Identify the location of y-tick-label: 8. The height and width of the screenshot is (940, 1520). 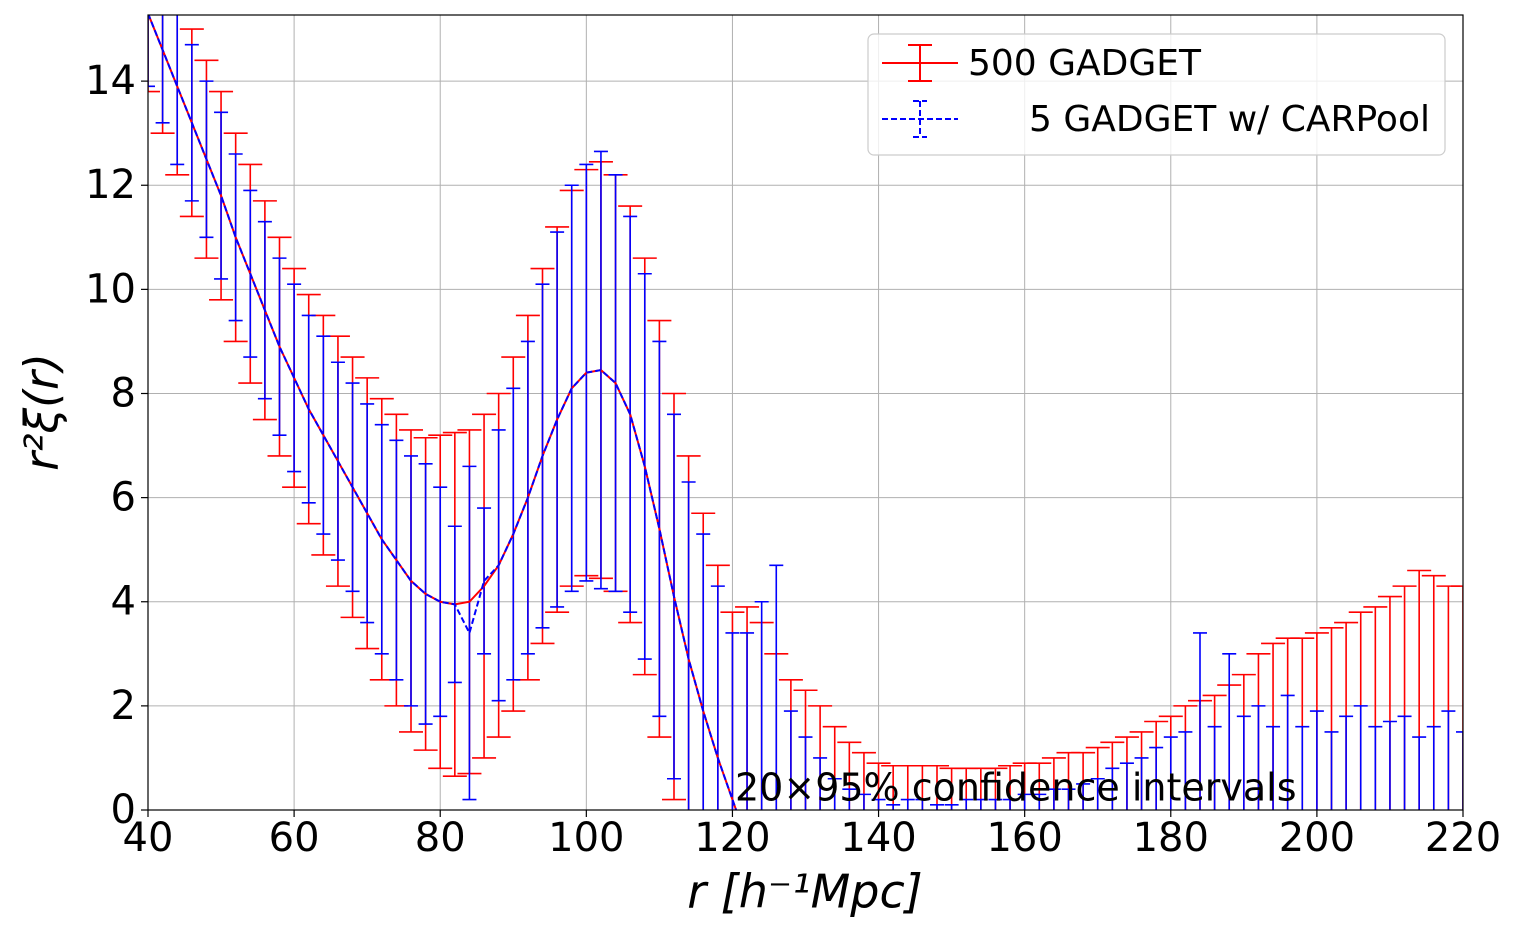
(123, 393).